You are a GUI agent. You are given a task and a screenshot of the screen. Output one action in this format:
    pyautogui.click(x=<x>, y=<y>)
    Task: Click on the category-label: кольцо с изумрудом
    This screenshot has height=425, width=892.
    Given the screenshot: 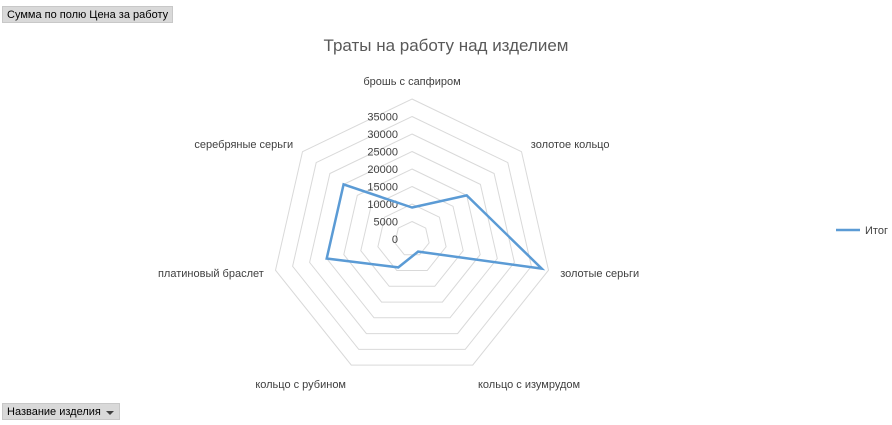 What is the action you would take?
    pyautogui.click(x=529, y=385)
    